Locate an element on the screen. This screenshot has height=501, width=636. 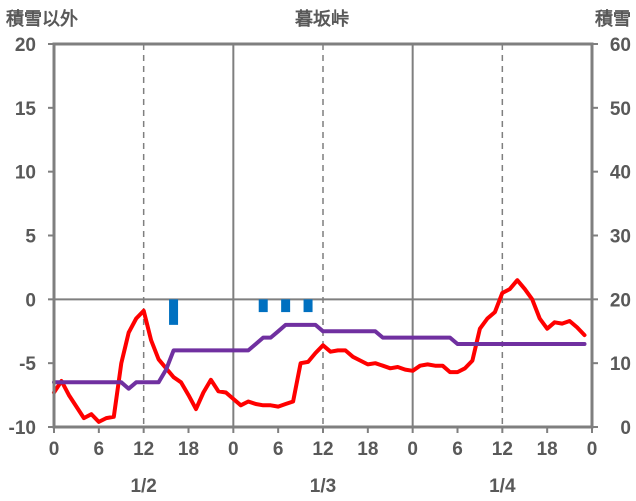
left-tick-label: 5 is located at coordinates (30, 237).